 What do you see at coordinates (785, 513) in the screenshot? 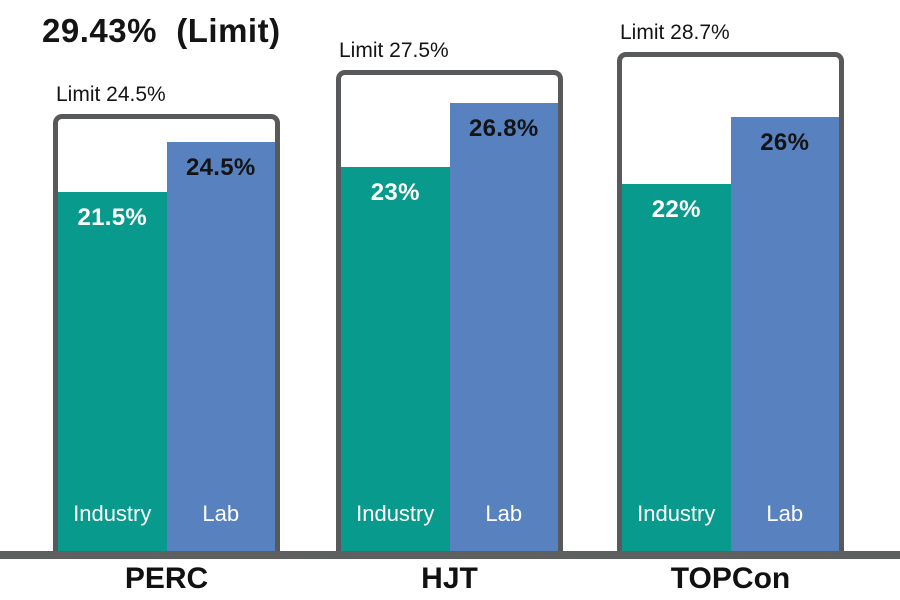
I see `lab-series-label-topcon: Lab` at bounding box center [785, 513].